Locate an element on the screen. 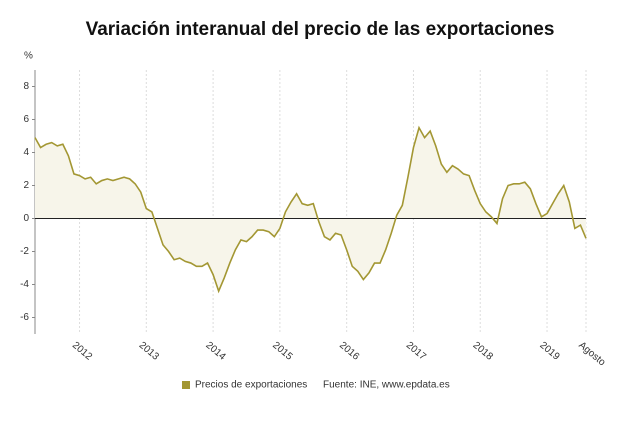  y-tick-label: -4 is located at coordinates (24, 284).